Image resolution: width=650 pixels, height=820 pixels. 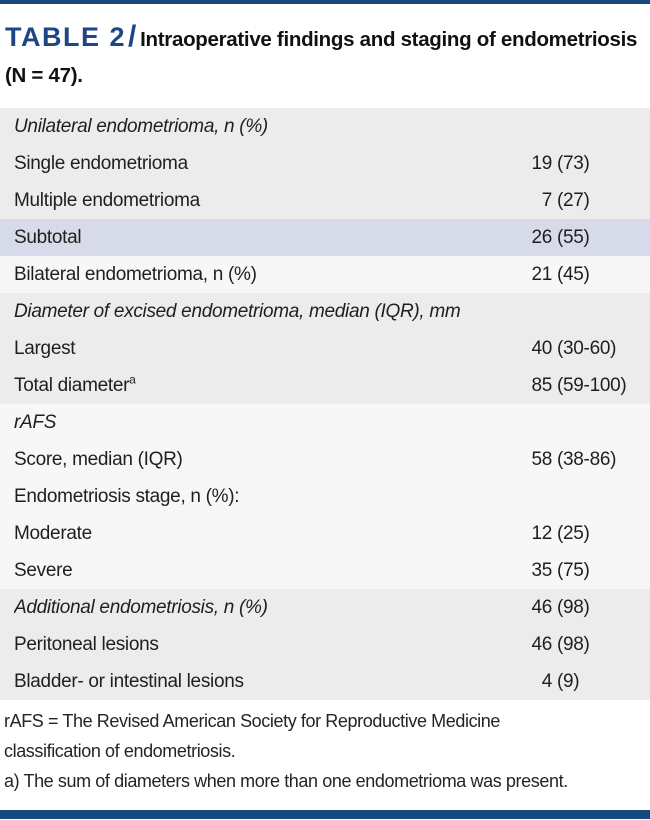 What do you see at coordinates (35, 422) in the screenshot?
I see `row-label-text: rAFS` at bounding box center [35, 422].